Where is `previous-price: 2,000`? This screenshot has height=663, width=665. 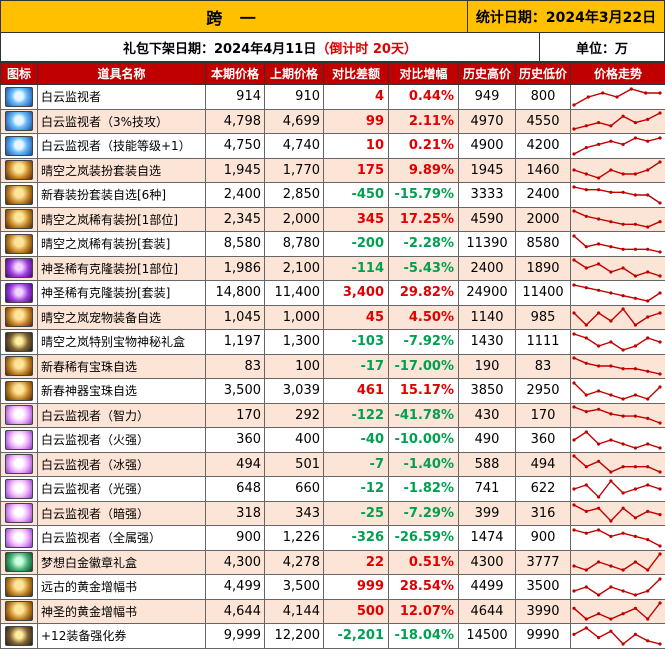
previous-price: 2,000 is located at coordinates (294, 219).